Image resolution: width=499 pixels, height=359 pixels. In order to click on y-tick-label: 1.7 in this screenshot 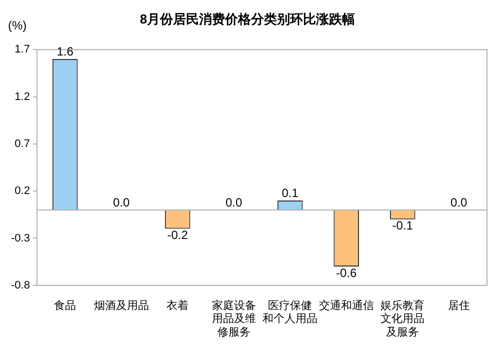, I will do `click(22, 50)`.